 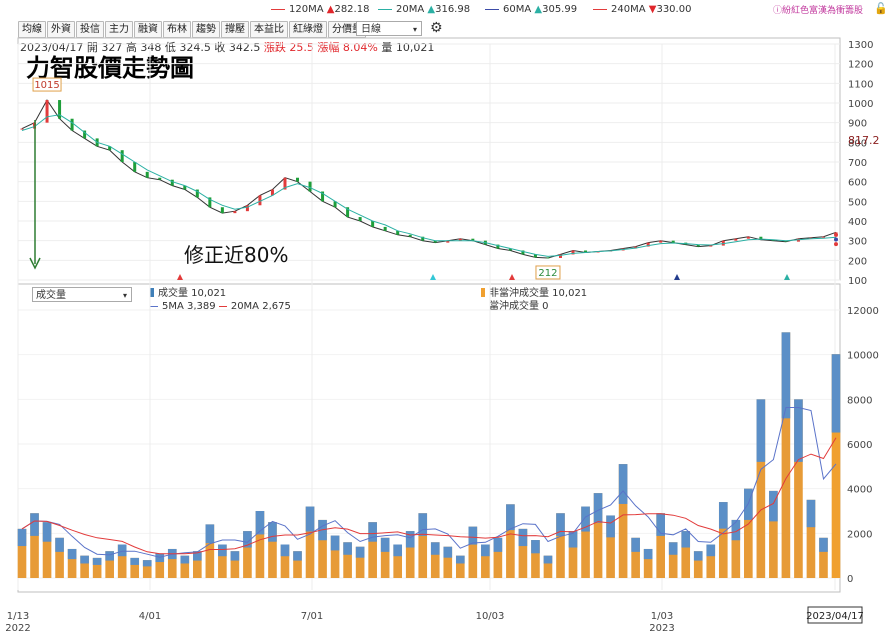 I want to click on price-tick-label: 600, so click(x=857, y=183).